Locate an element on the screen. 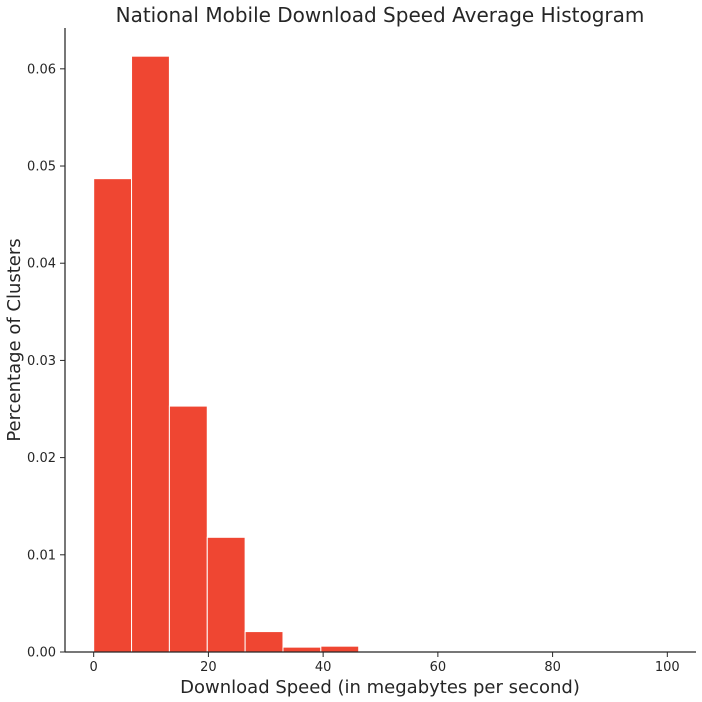  x-tick-label-2: 40 is located at coordinates (323, 667).